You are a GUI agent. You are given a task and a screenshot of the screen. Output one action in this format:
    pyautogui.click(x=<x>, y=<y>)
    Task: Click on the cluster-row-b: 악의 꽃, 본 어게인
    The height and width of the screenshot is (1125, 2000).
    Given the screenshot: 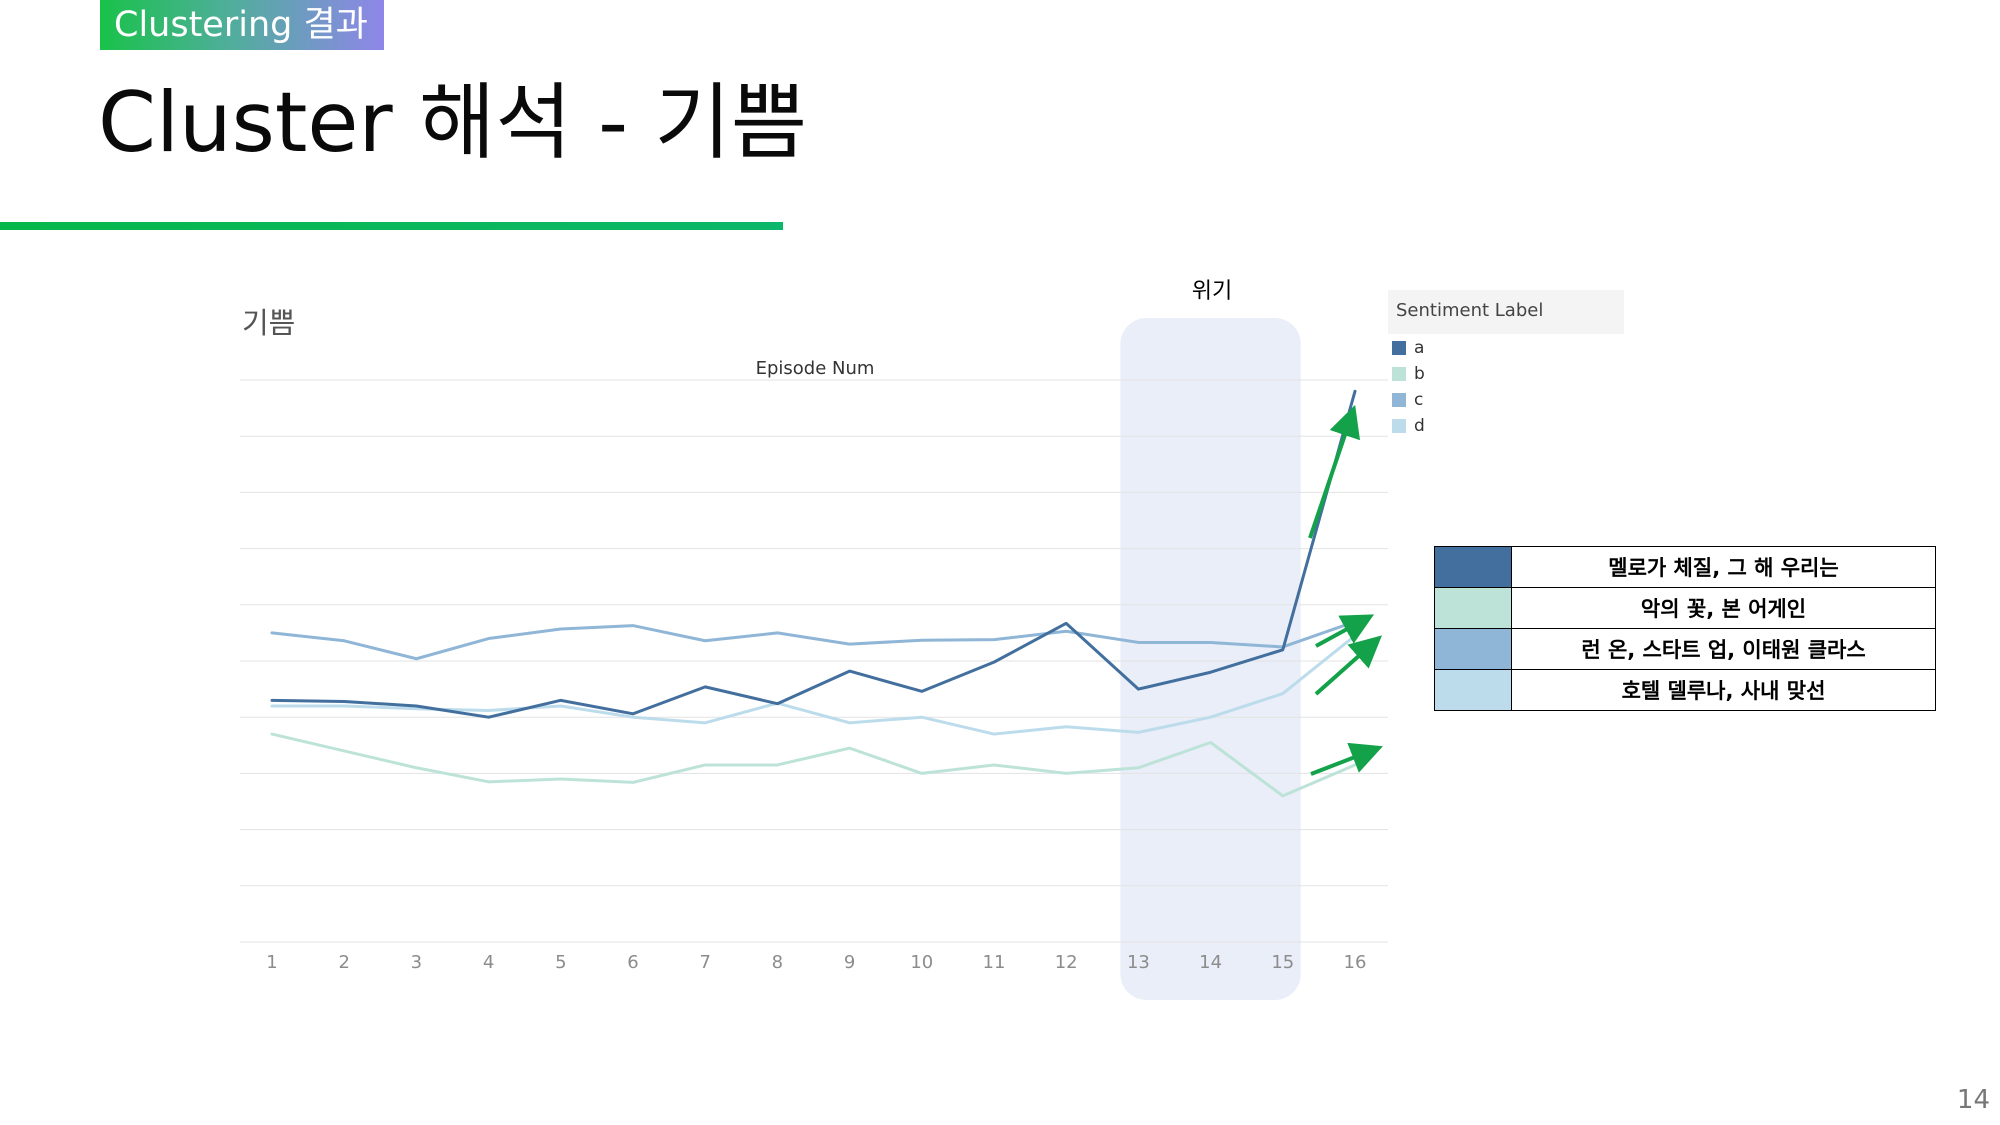 What is the action you would take?
    pyautogui.click(x=1685, y=608)
    